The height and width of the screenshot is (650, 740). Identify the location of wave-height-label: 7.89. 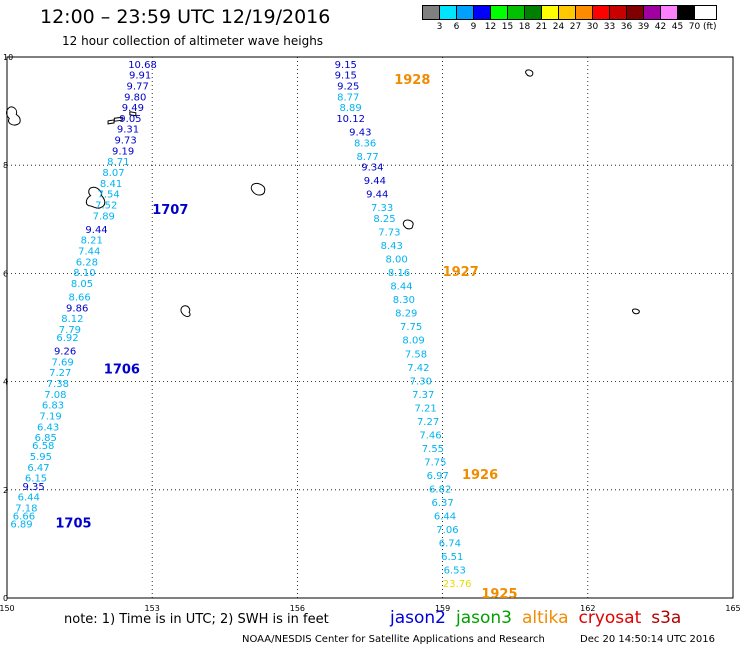
(104, 216).